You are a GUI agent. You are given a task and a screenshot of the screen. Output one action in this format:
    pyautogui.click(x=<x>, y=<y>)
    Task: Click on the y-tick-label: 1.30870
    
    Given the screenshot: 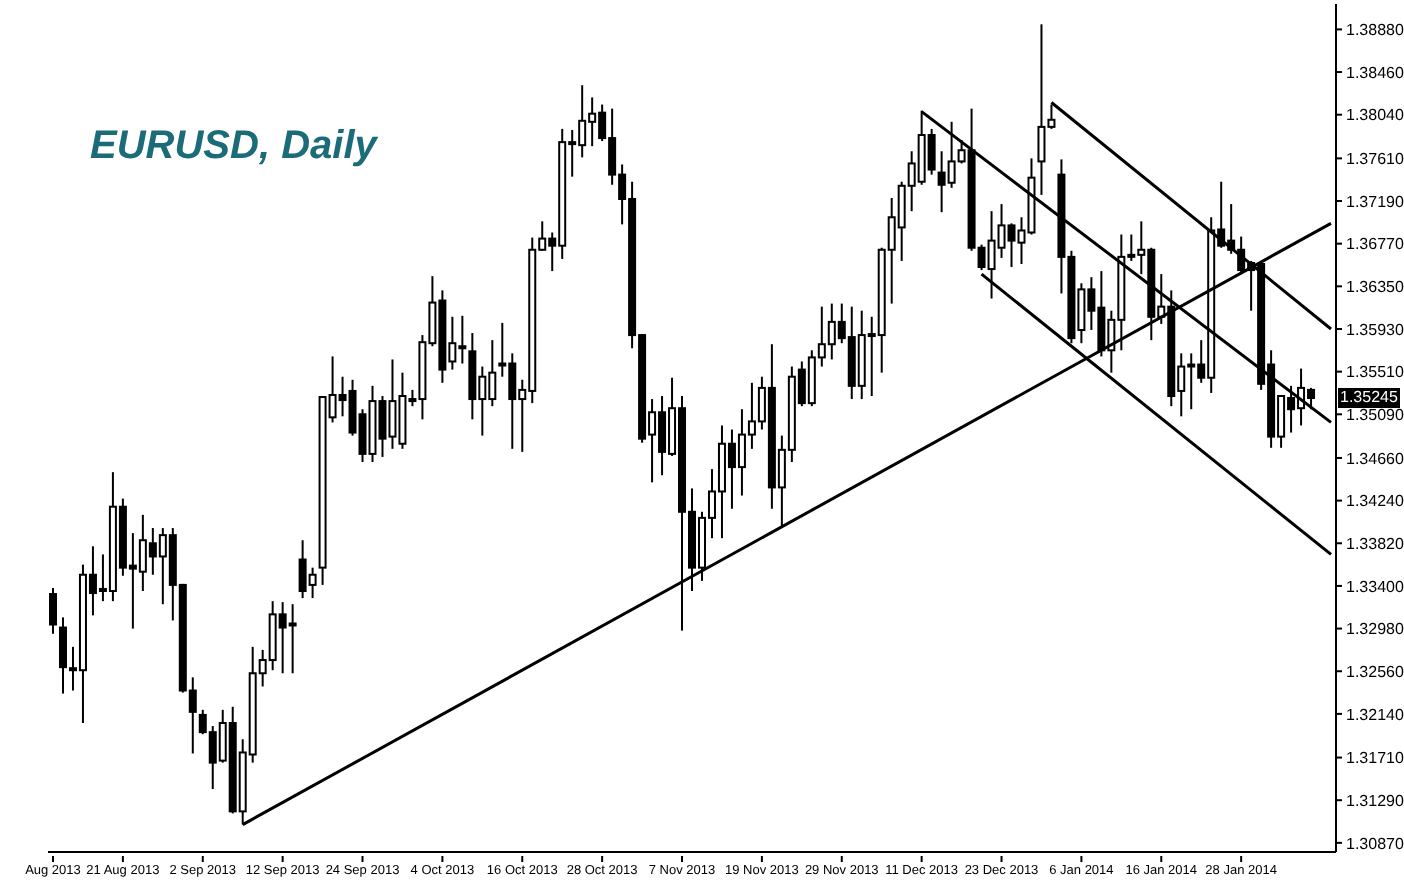 What is the action you would take?
    pyautogui.click(x=1375, y=843)
    